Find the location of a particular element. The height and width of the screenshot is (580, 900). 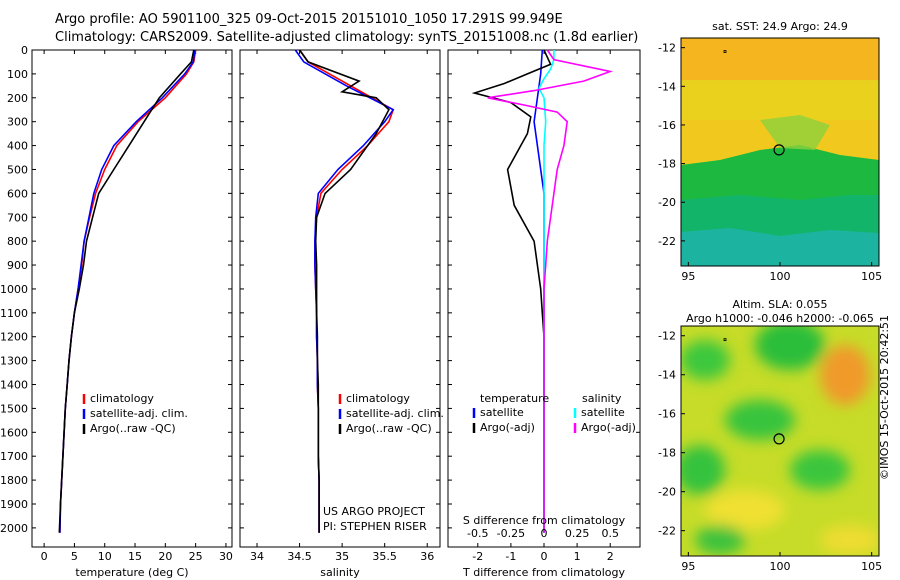

y-tick-label: 1700 is located at coordinates (14, 456).